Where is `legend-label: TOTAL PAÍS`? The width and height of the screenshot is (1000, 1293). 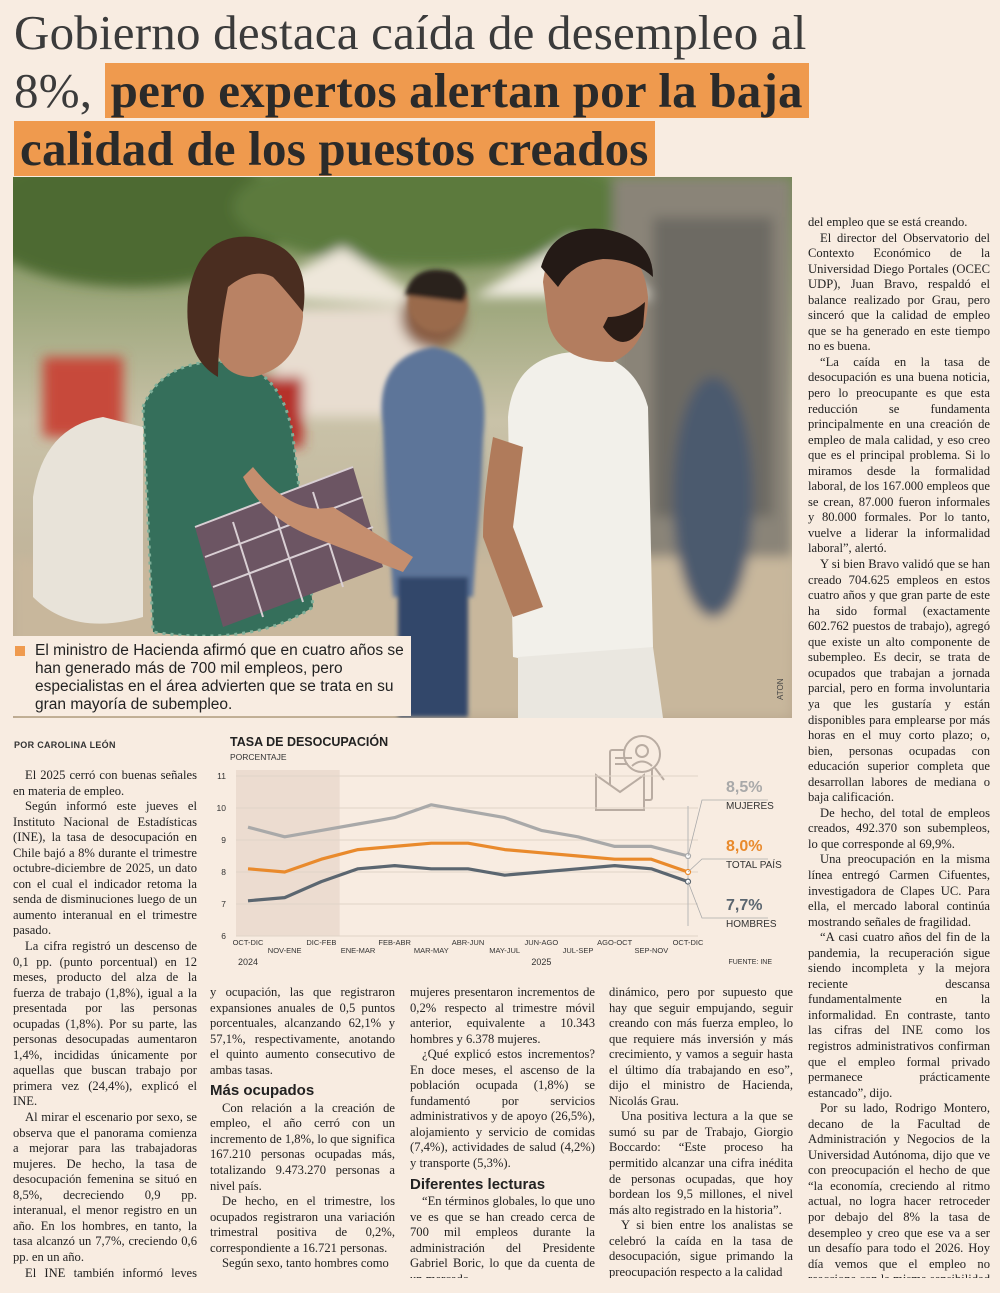
legend-label: TOTAL PAÍS is located at coordinates (754, 864).